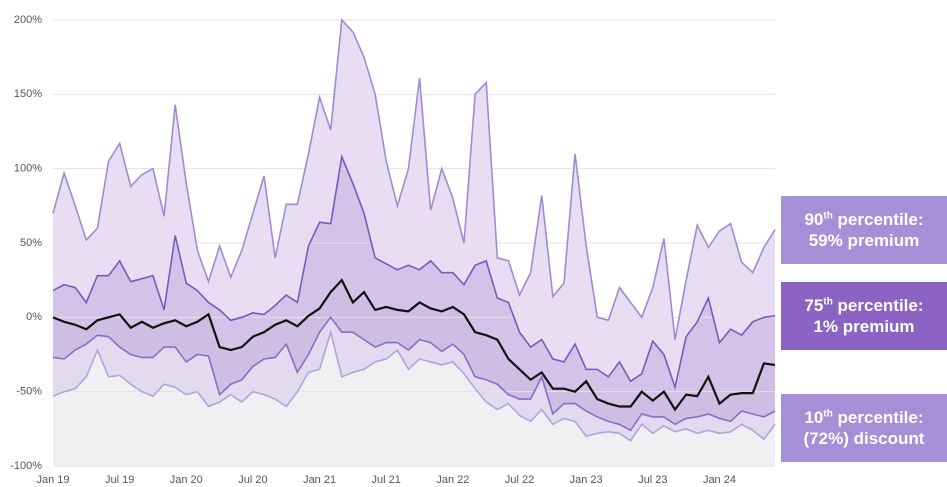  Describe the element at coordinates (814, 305) in the screenshot. I see `percentile: 75` at that location.